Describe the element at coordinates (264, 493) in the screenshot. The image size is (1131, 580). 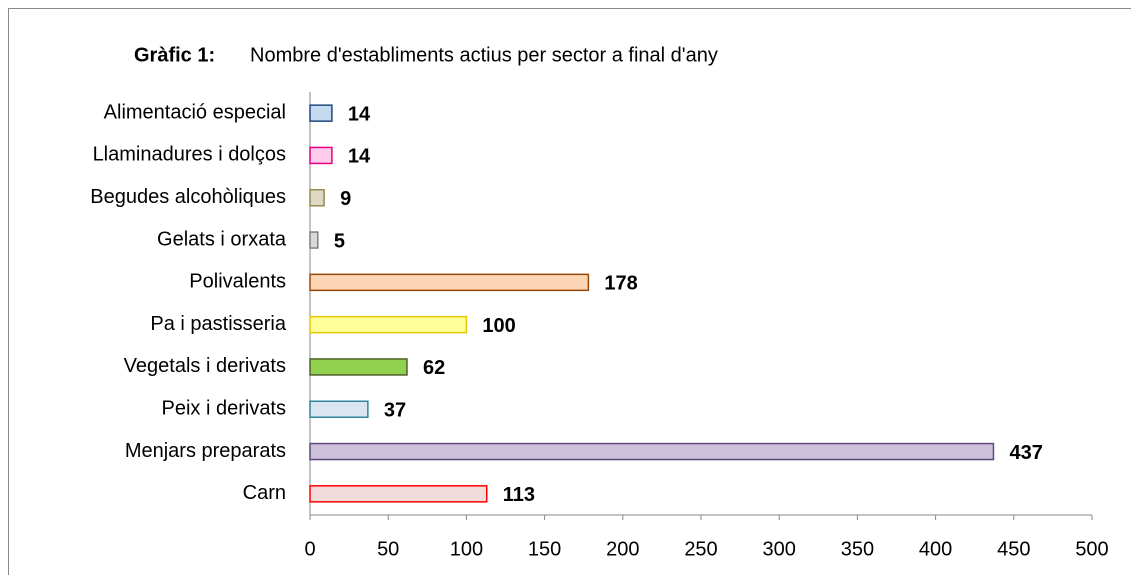
I see `y-tick-label: Carn` at that location.